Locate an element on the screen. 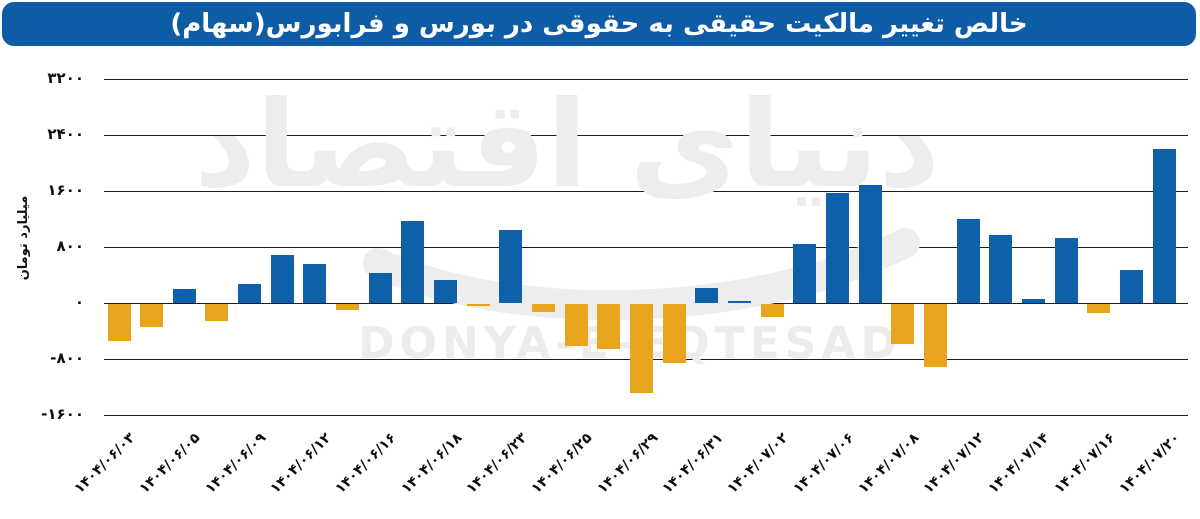 The image size is (1200, 519). y-tick-label: ۰ is located at coordinates (79, 302).